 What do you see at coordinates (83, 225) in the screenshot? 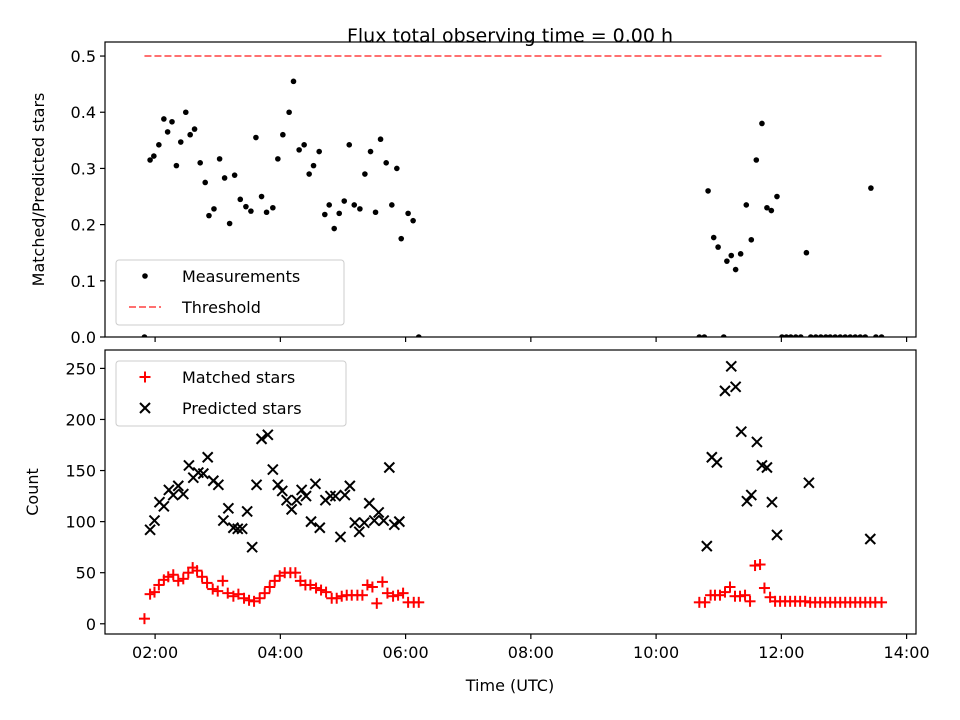
I see `y-tick-label: 0.2` at bounding box center [83, 225].